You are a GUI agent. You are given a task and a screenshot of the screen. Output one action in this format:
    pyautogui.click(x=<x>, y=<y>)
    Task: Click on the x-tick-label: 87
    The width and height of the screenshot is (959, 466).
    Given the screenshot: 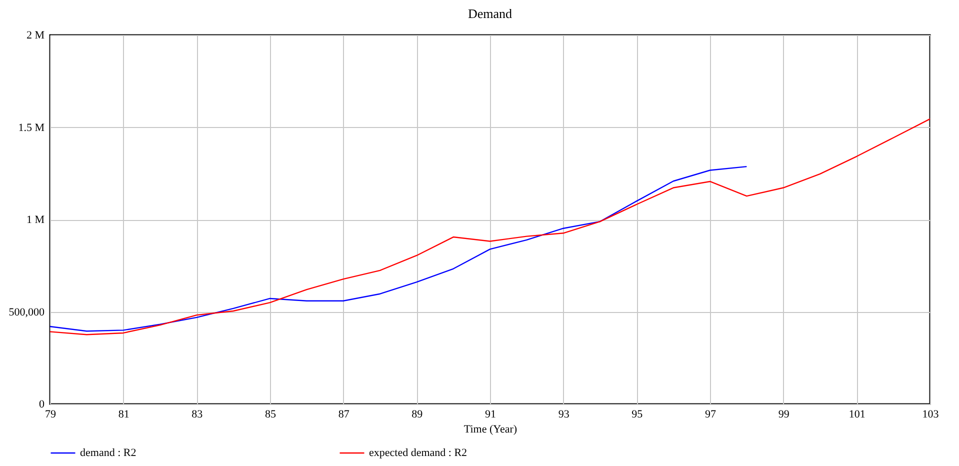 What is the action you would take?
    pyautogui.click(x=344, y=414)
    